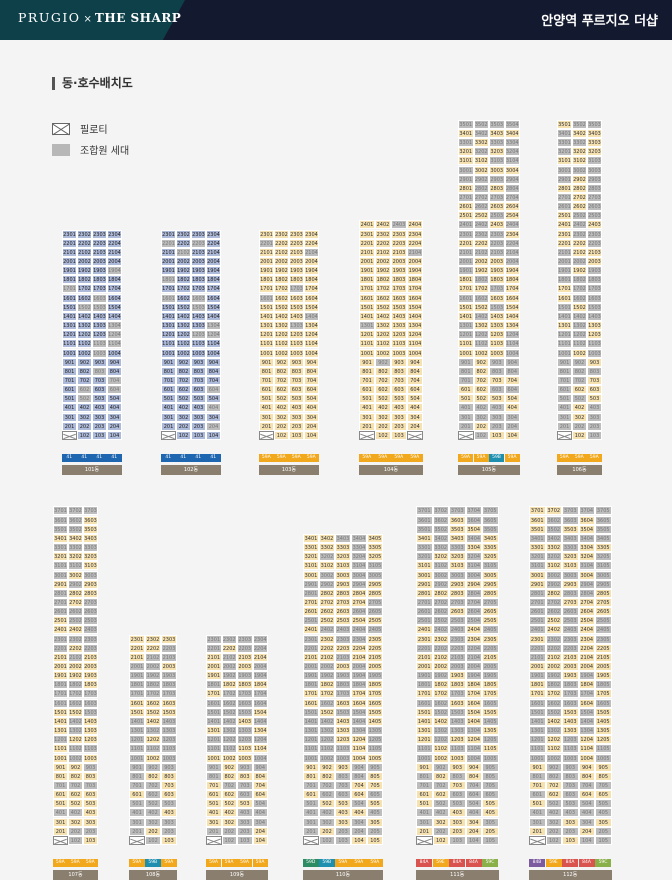 This screenshot has height=880, width=672. Describe the element at coordinates (570, 703) in the screenshot. I see `unit-cell: 1603` at that location.